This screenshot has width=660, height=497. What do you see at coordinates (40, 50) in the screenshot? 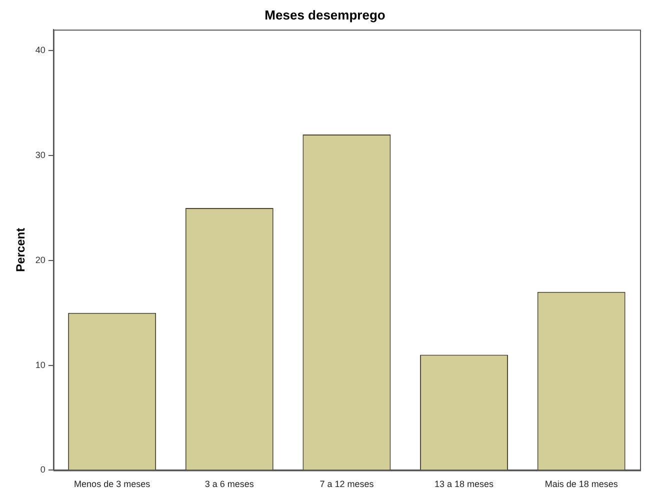
I see `y-tick-label: 40` at bounding box center [40, 50].